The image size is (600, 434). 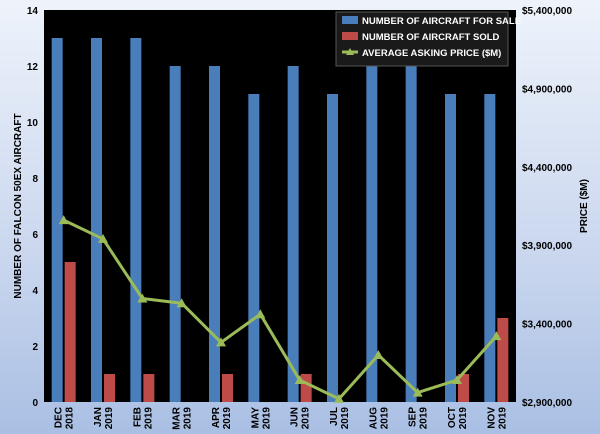 What do you see at coordinates (33, 11) in the screenshot?
I see `y-tick-label: 14` at bounding box center [33, 11].